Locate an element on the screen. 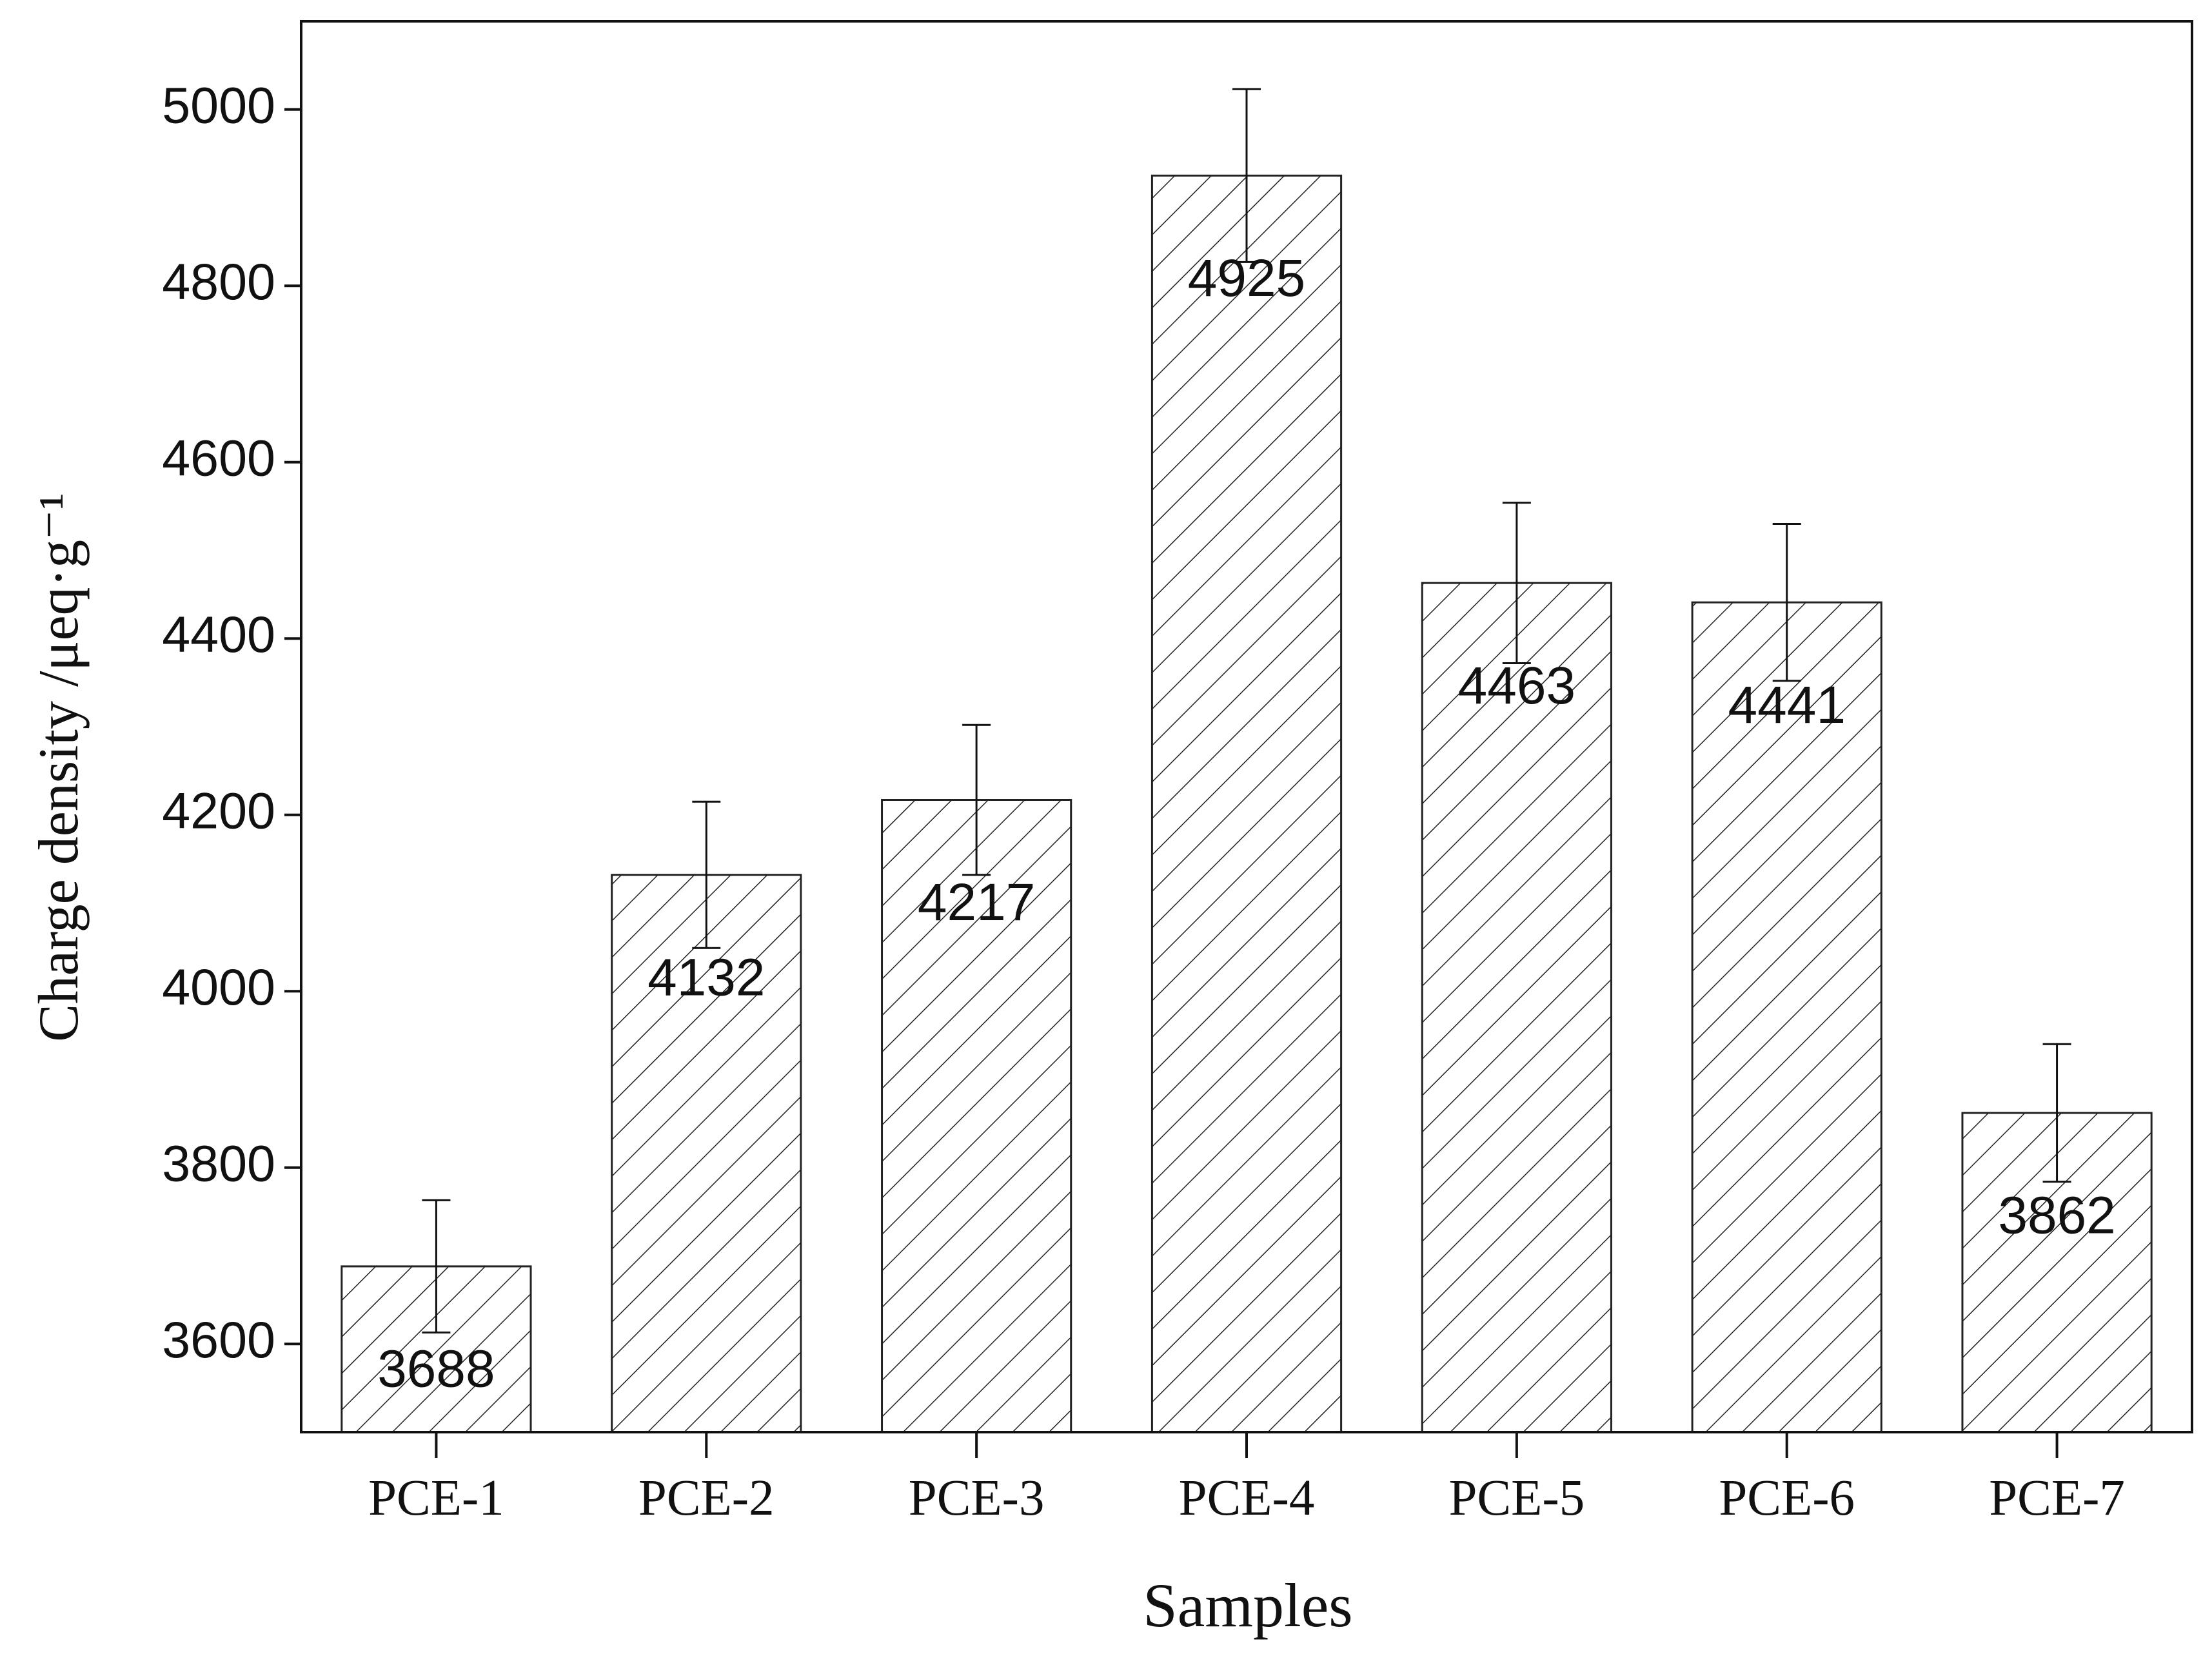 This screenshot has width=2212, height=1672. x-tick-label: PCE-1 is located at coordinates (436, 1498).